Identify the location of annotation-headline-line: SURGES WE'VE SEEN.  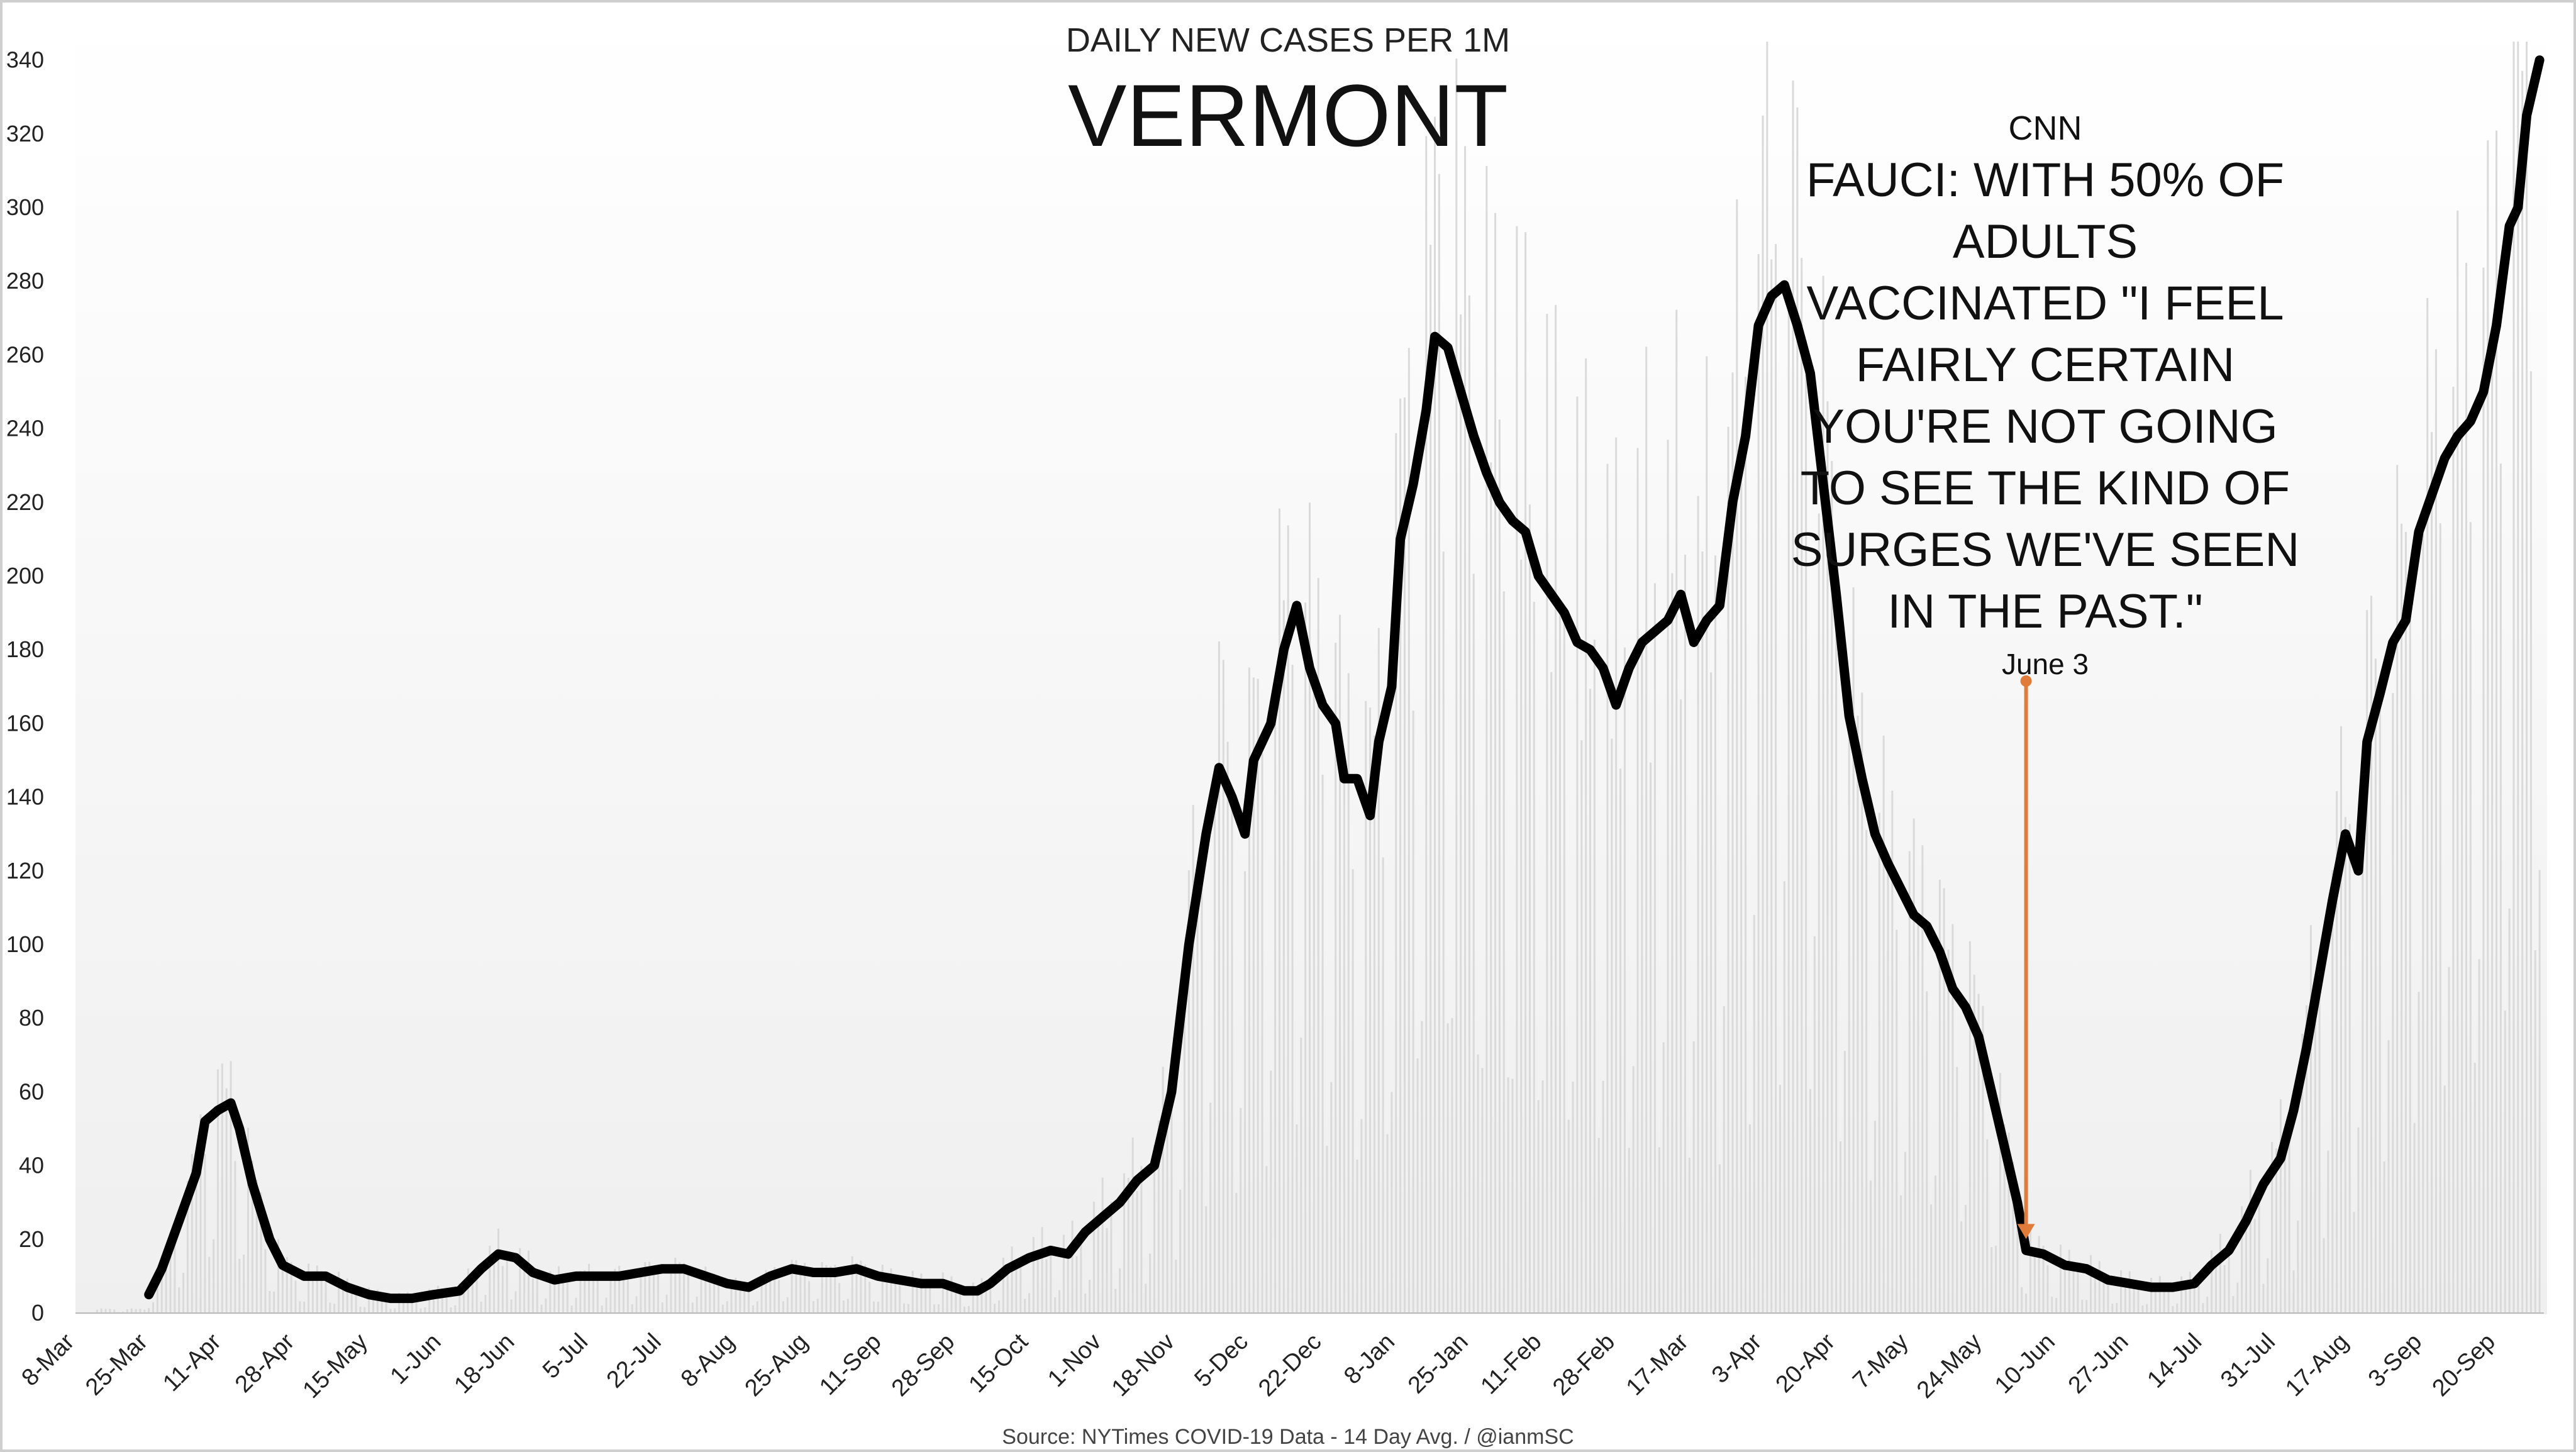
(2045, 550).